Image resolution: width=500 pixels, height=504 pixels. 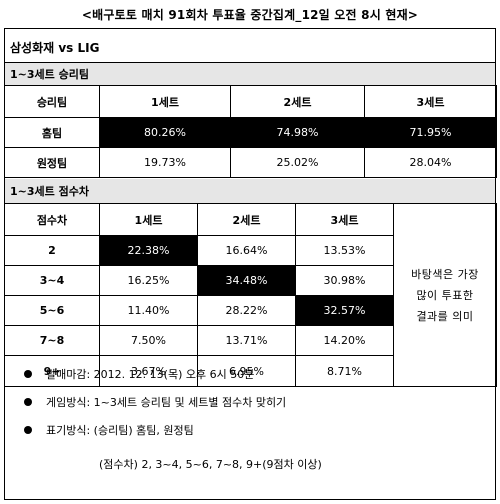 I want to click on win-cell: 80.26%, so click(x=165, y=132).